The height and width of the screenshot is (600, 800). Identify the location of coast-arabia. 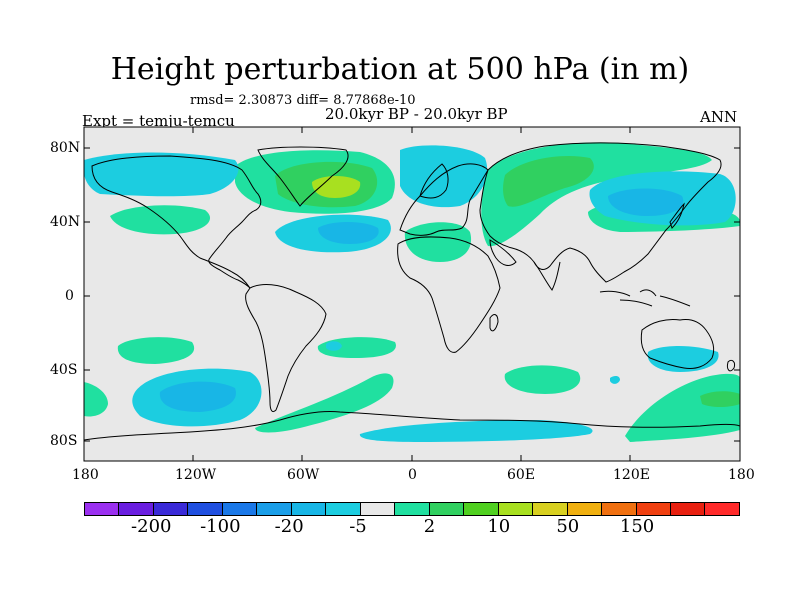
(503, 252).